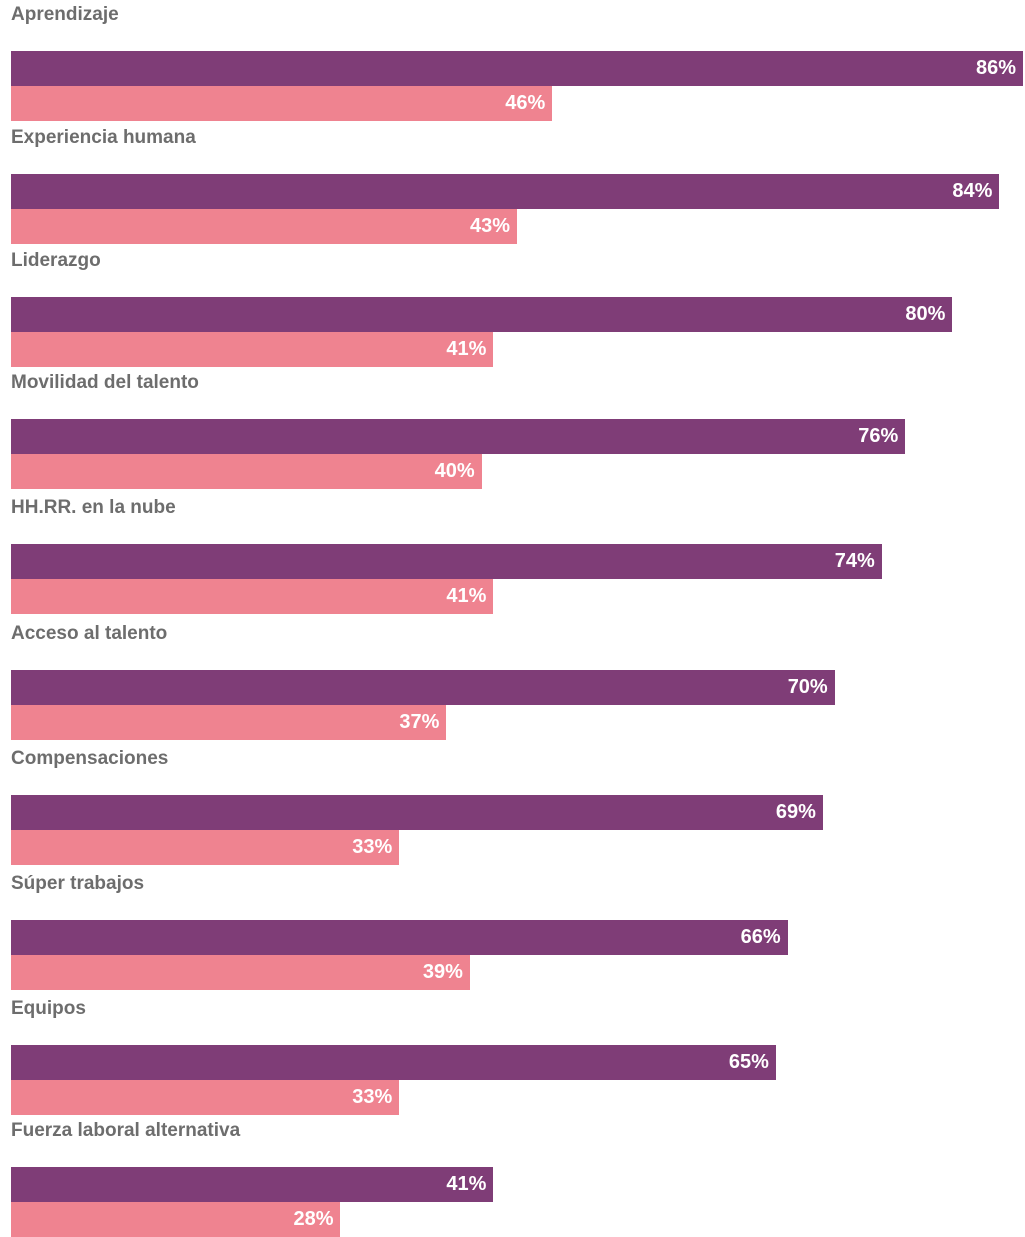  Describe the element at coordinates (525, 103) in the screenshot. I see `data-label: 46%` at that location.